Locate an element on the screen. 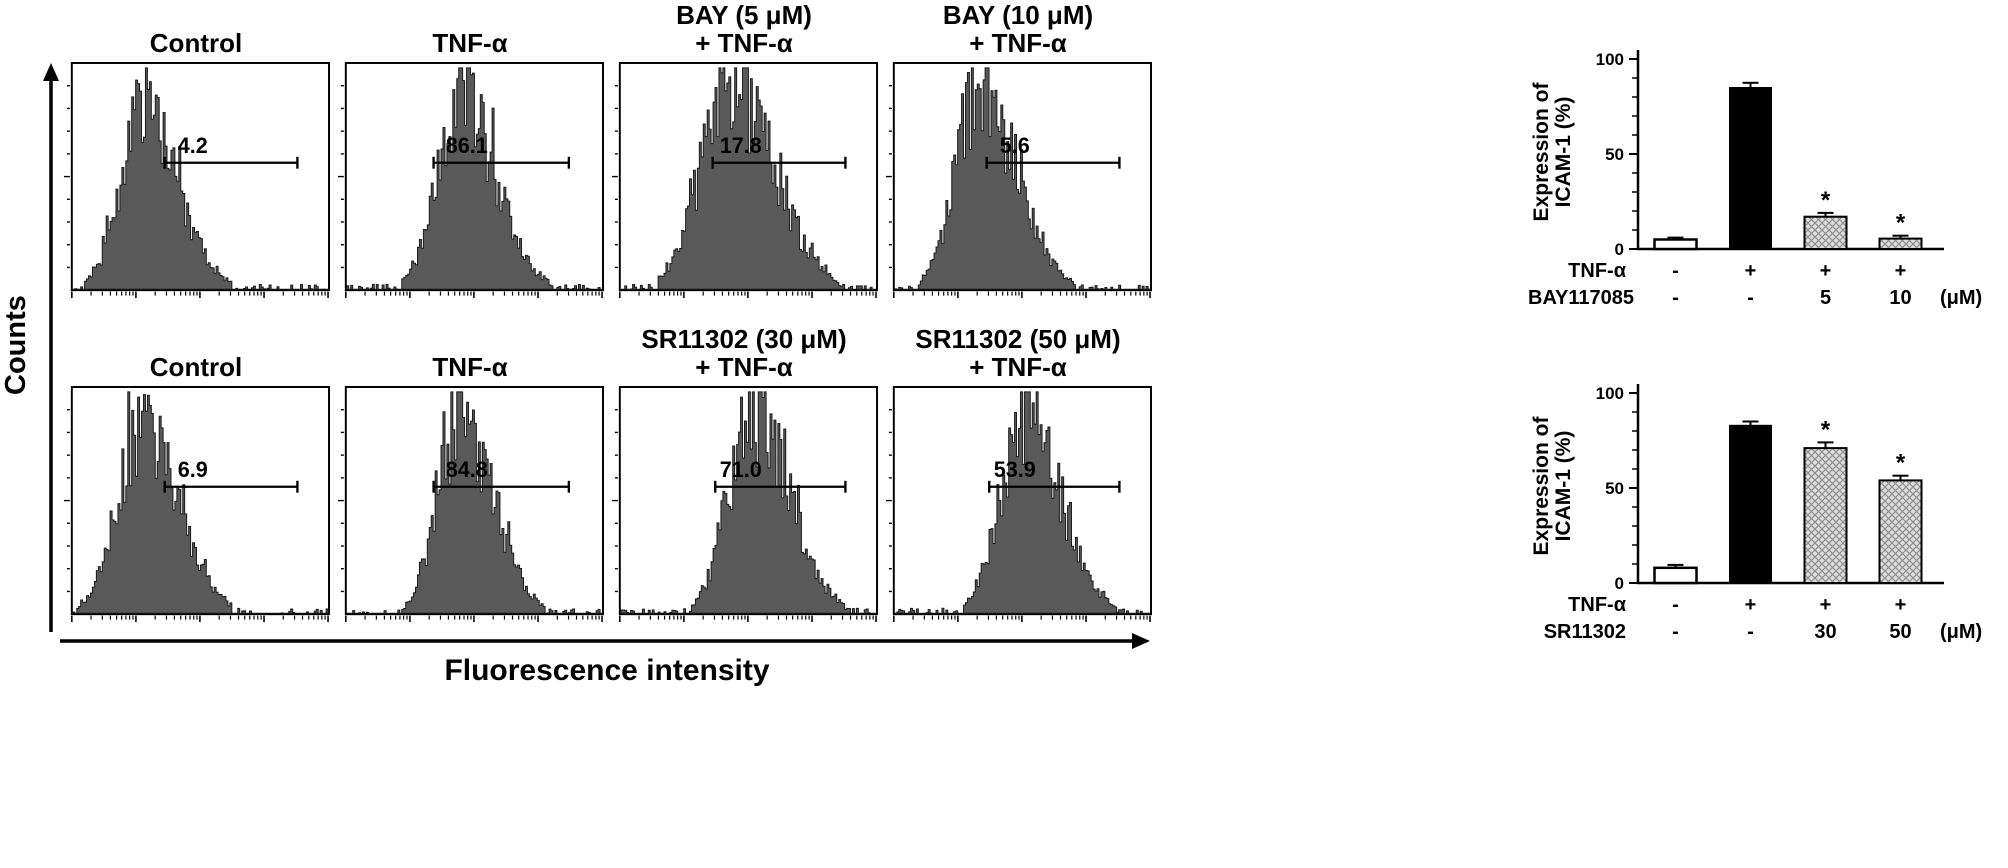  histogram-svg: 53.9 is located at coordinates (1018, 504).